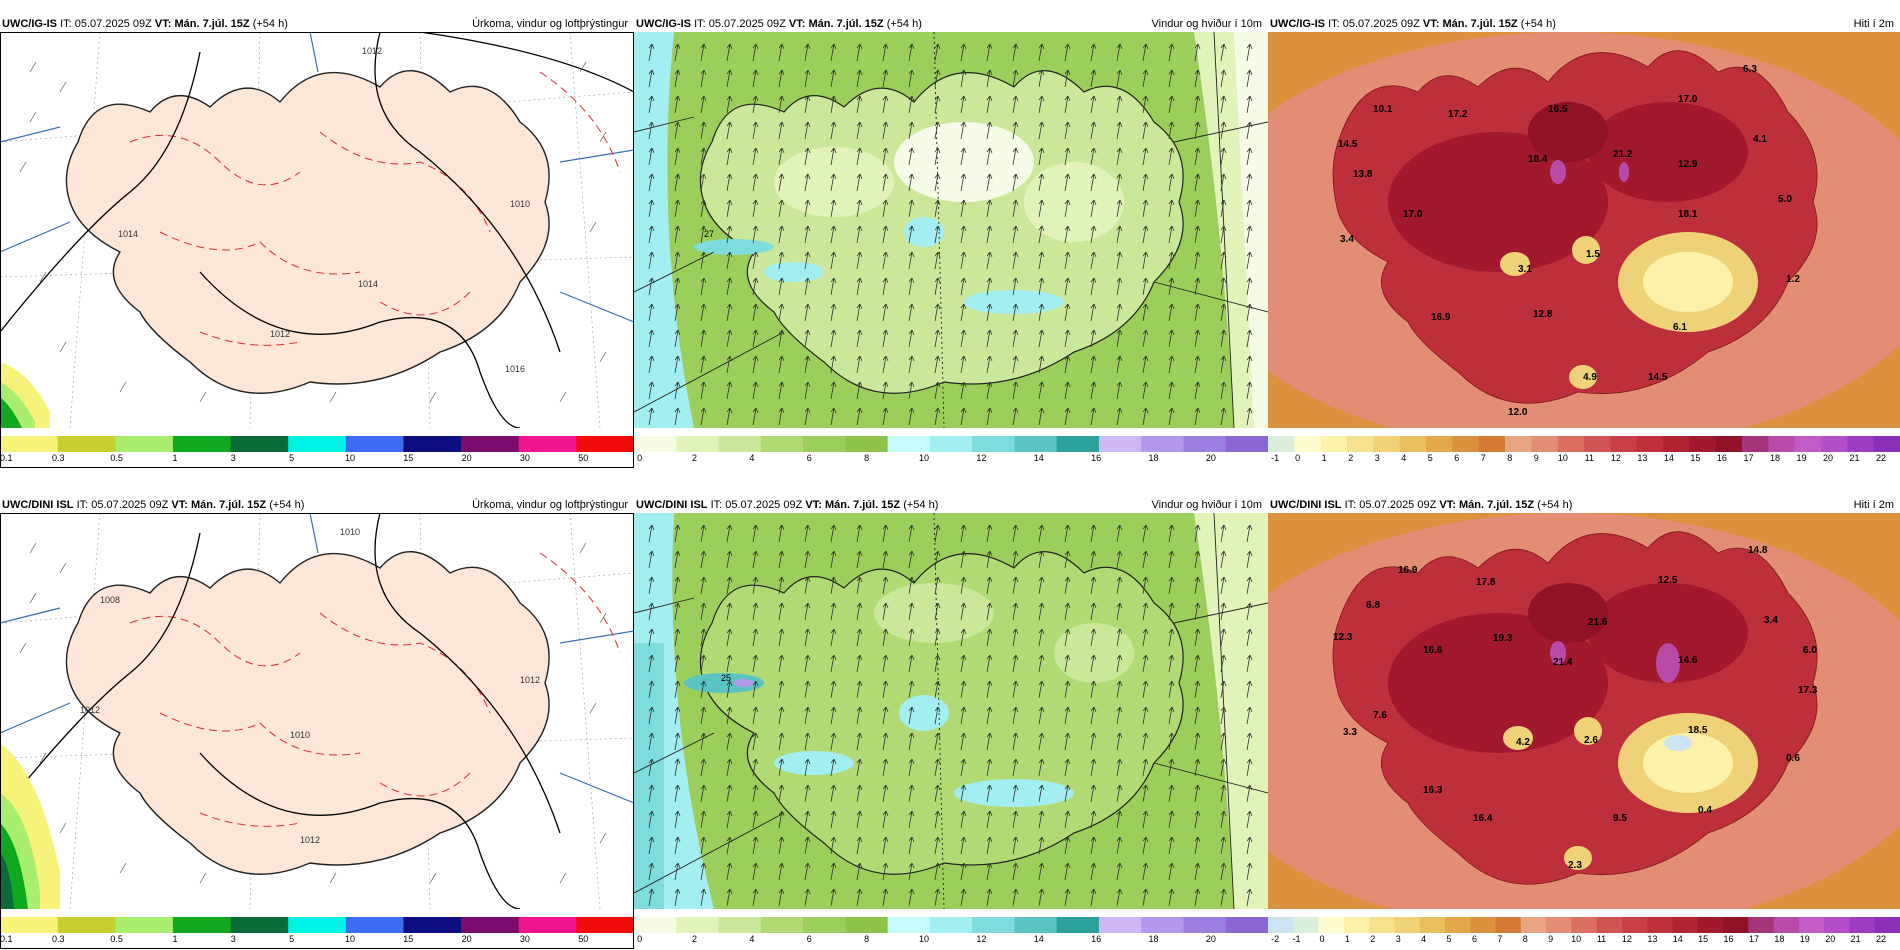 The height and width of the screenshot is (950, 1900). What do you see at coordinates (1383, 109) in the screenshot?
I see `temperature-value-label: 10.1` at bounding box center [1383, 109].